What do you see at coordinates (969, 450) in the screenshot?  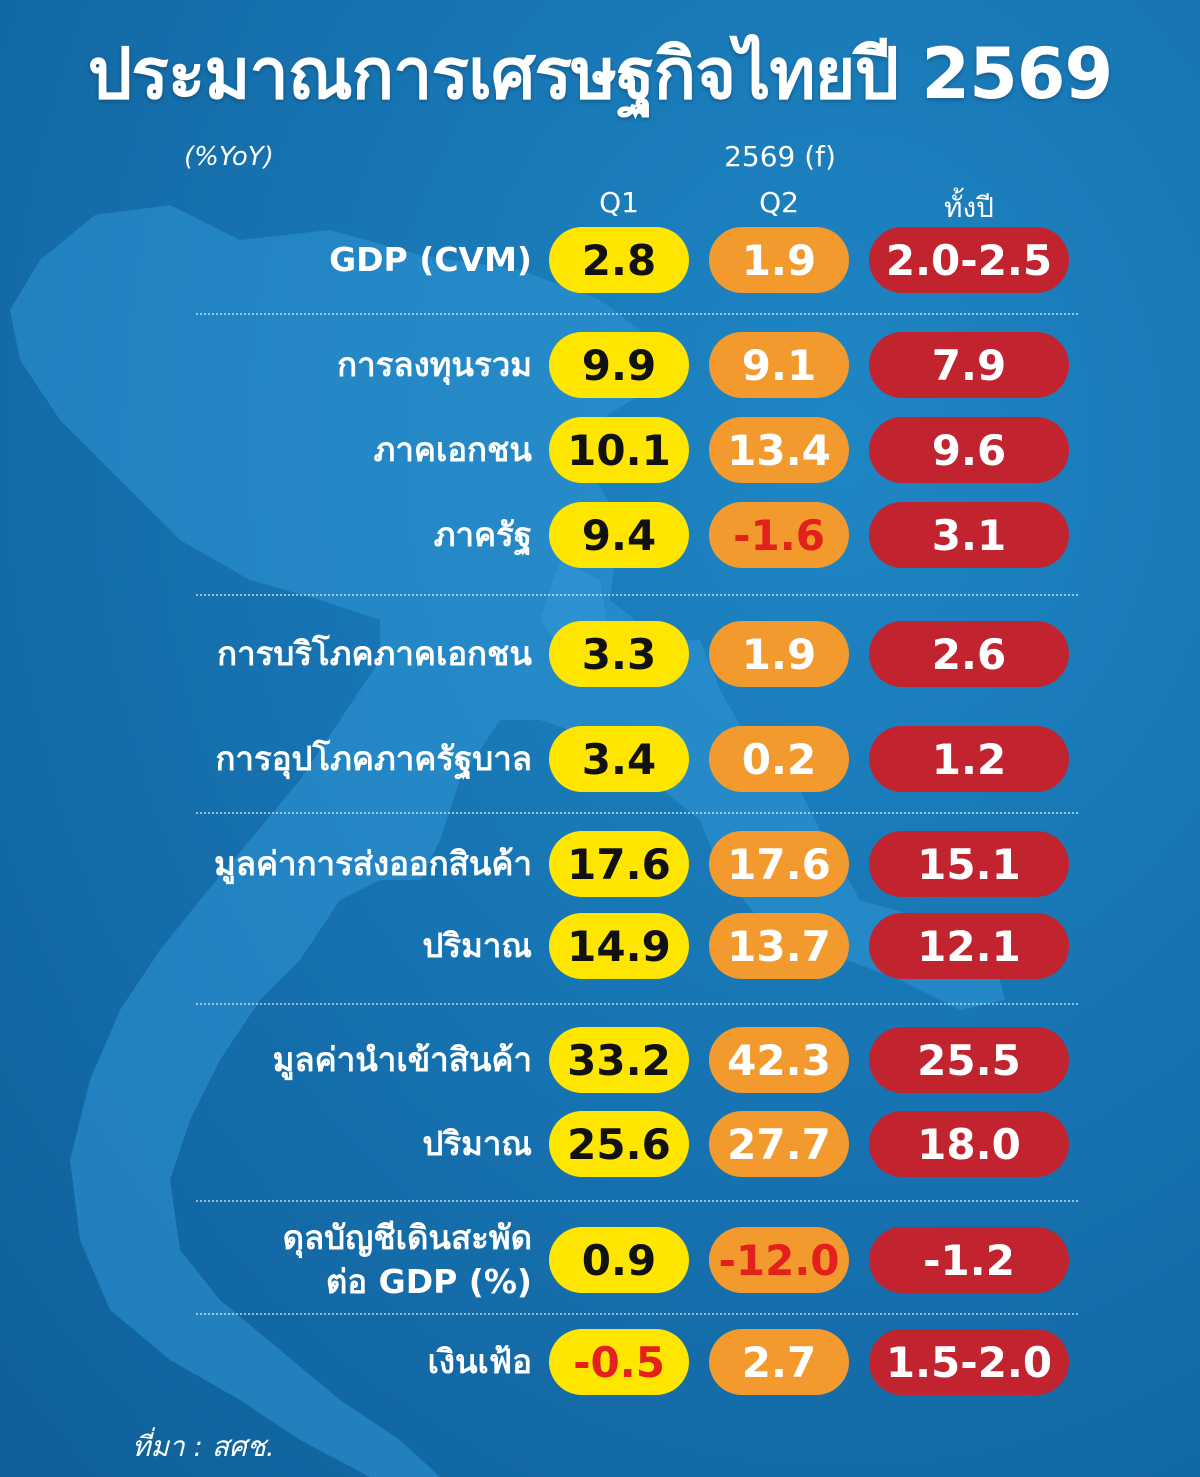 I see `value-pill-full-year: 9.6` at bounding box center [969, 450].